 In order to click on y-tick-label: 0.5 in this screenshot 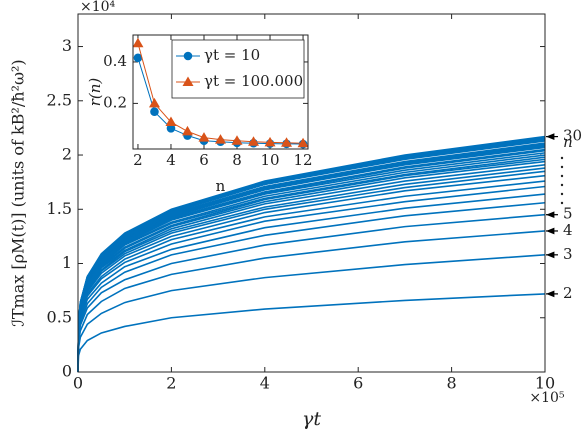, I will do `click(59, 316)`.